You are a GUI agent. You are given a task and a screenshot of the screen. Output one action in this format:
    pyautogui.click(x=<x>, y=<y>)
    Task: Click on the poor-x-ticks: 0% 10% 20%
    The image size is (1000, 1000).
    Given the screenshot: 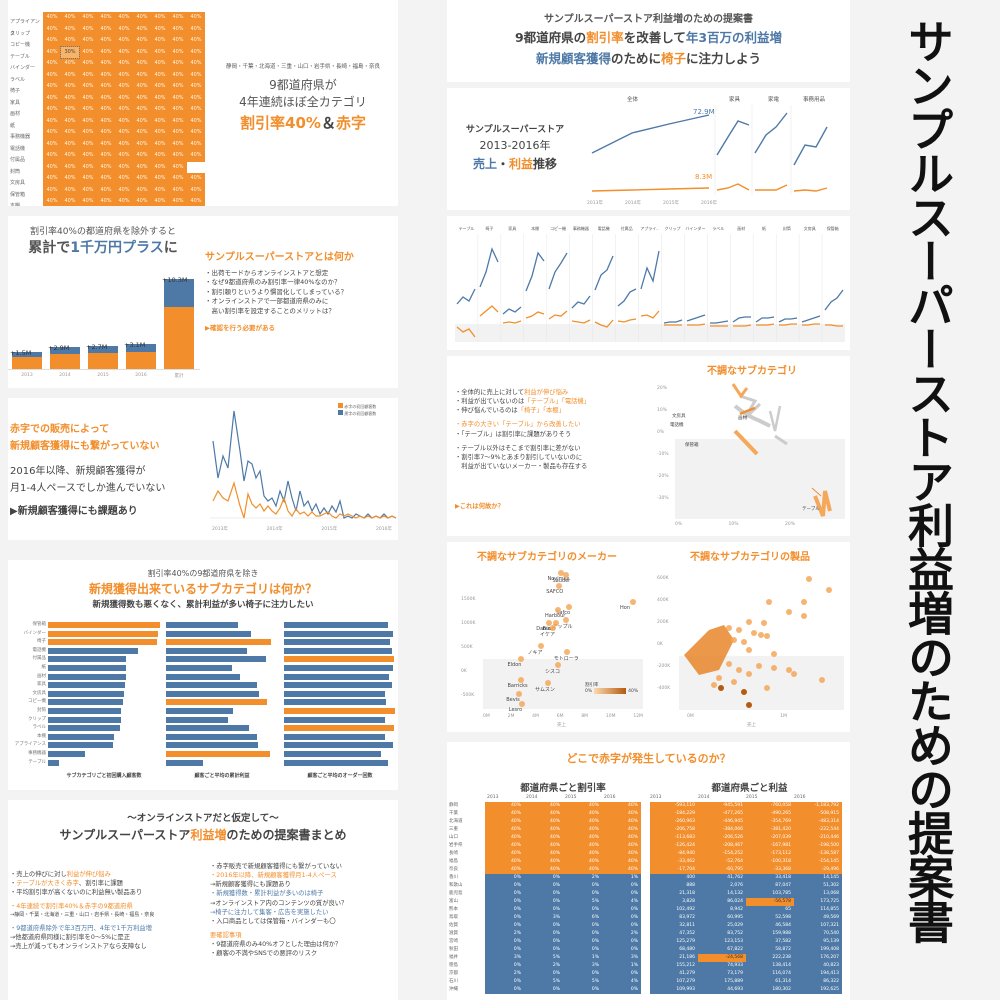 What is the action you would take?
    pyautogui.click(x=735, y=524)
    